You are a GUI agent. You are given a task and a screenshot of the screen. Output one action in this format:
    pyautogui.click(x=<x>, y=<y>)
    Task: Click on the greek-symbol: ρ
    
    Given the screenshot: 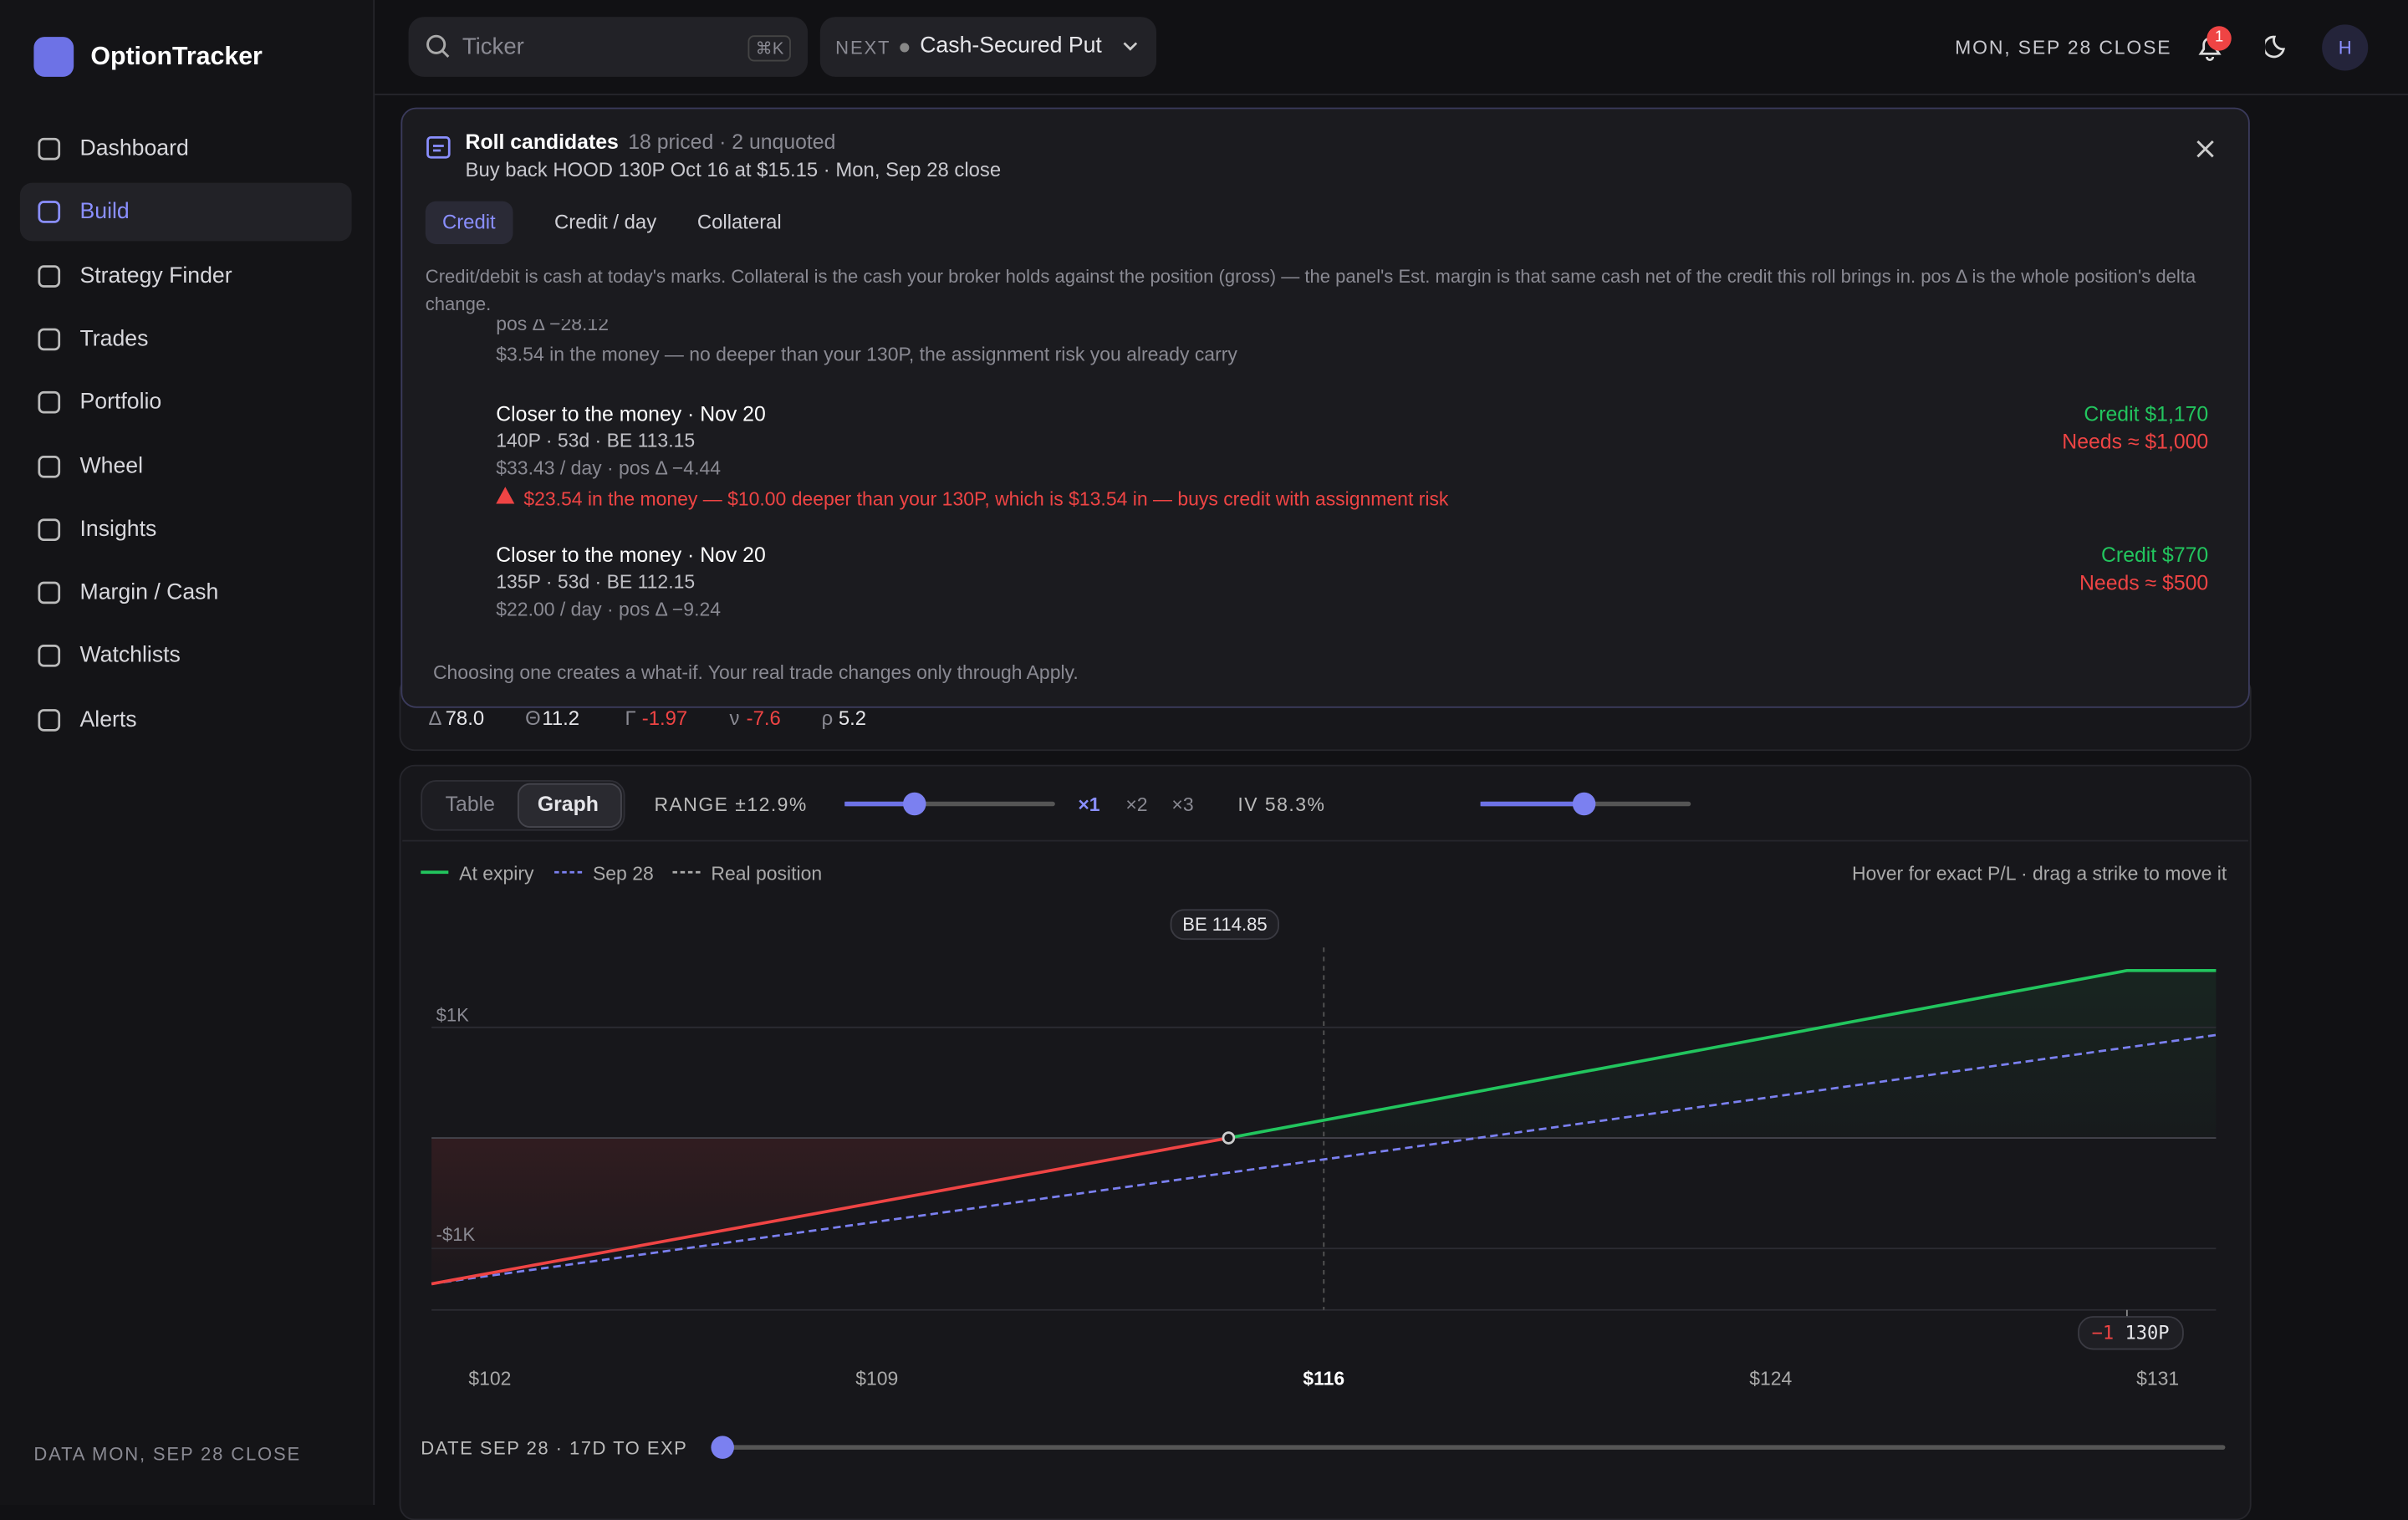 What is the action you would take?
    pyautogui.click(x=828, y=718)
    